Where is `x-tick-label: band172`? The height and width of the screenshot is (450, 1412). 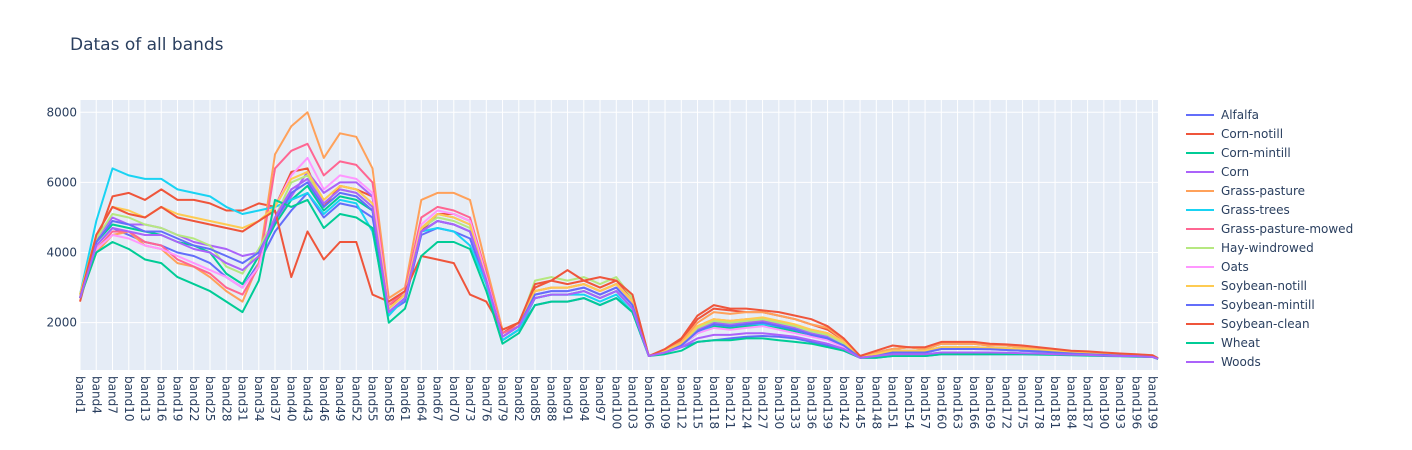 x-tick-label: band172 is located at coordinates (1006, 402).